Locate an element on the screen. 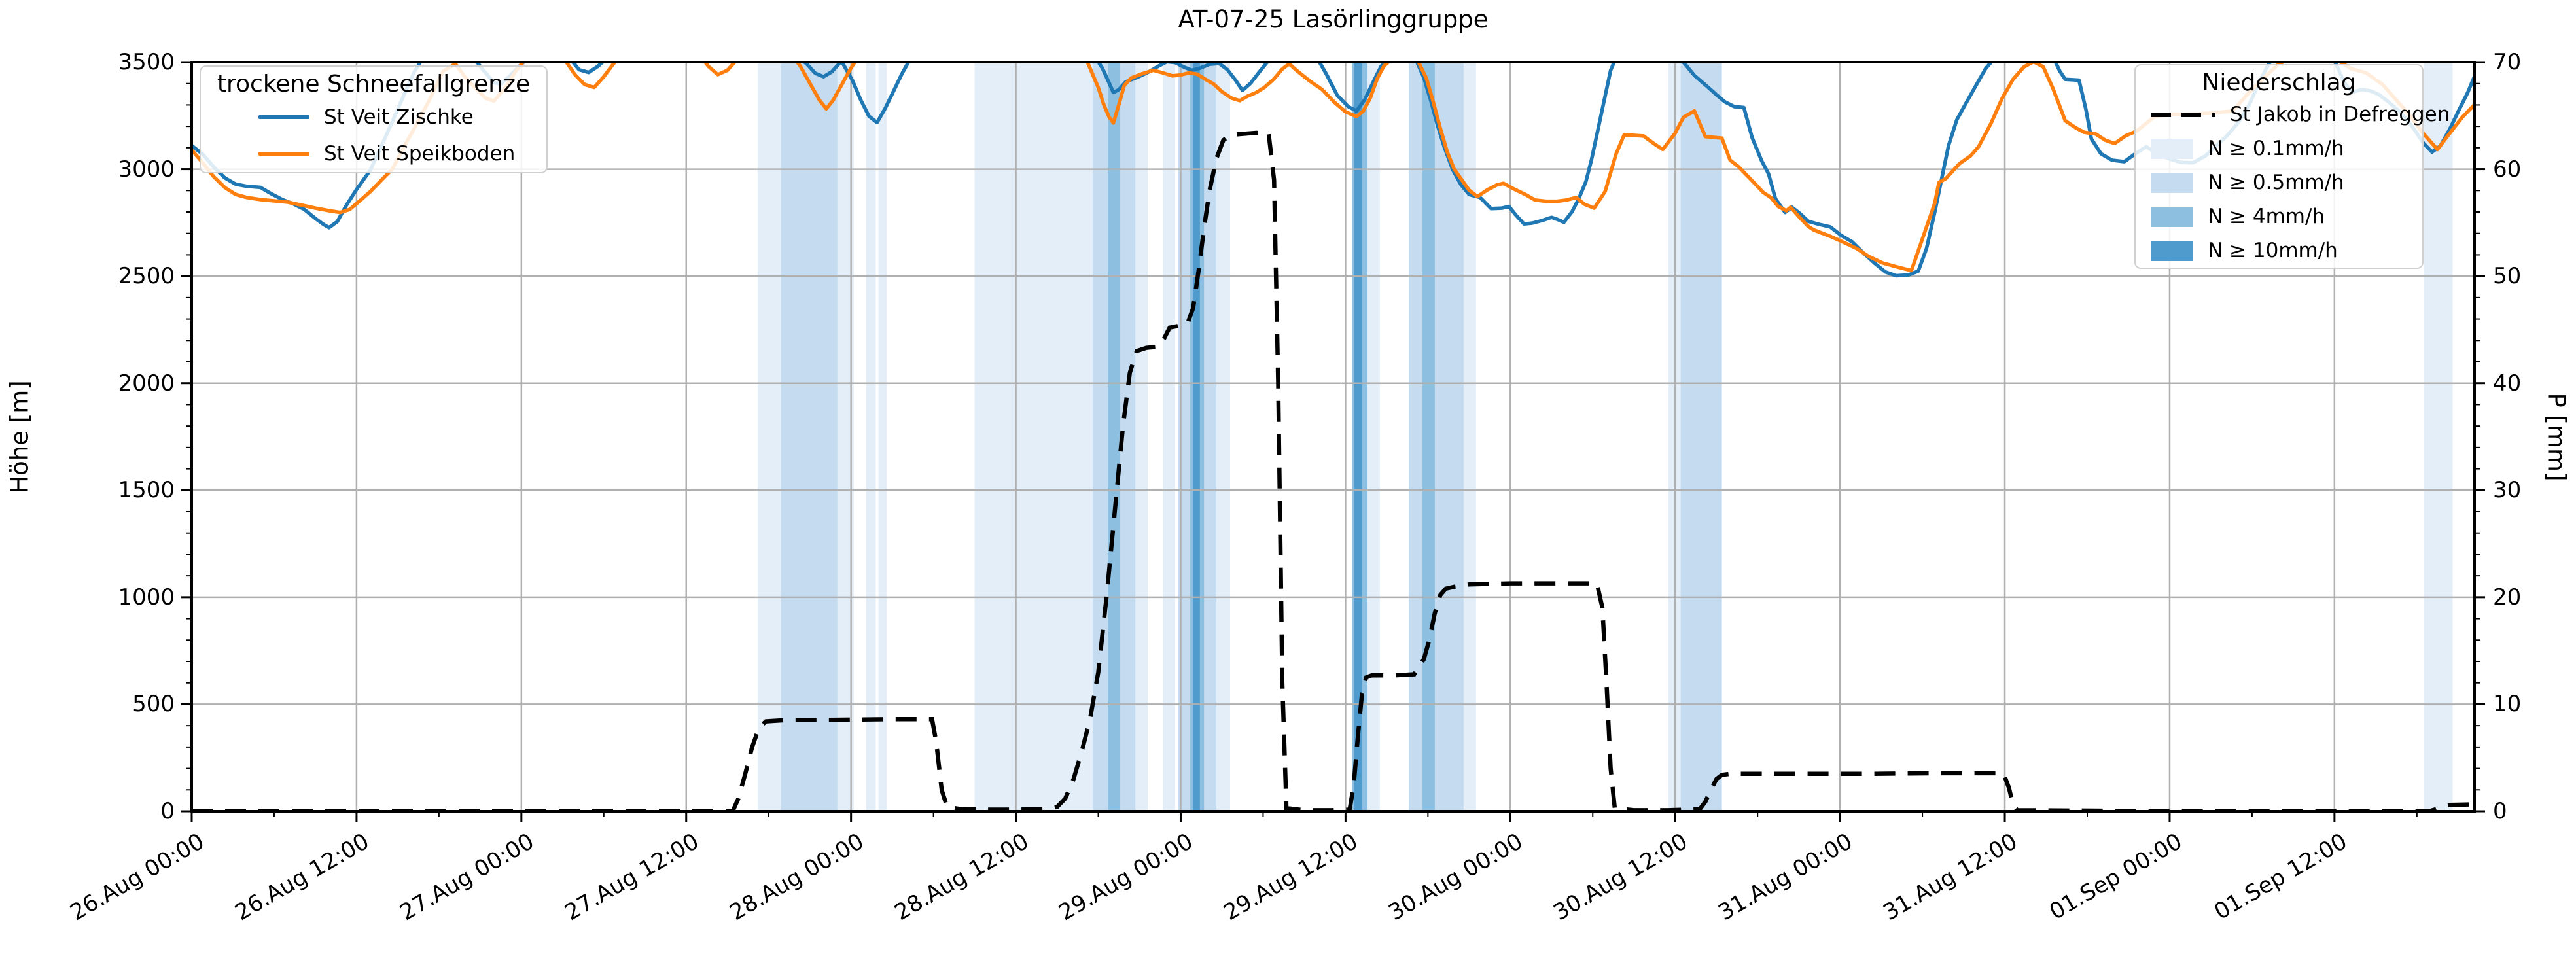 This screenshot has height=967, width=2576. legend-snowfall-title: trockene Schneefallgrenze is located at coordinates (374, 84).